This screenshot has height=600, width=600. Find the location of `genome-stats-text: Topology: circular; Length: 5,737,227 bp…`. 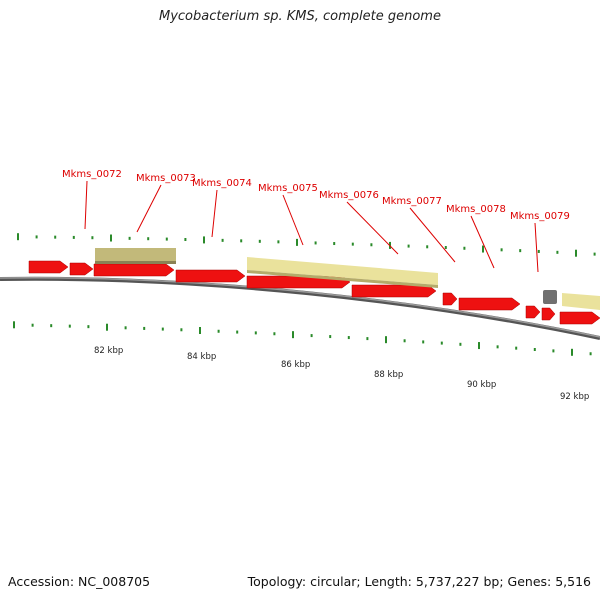

genome-stats-text: Topology: circular; Length: 5,737,227 bp… is located at coordinates (419, 581).